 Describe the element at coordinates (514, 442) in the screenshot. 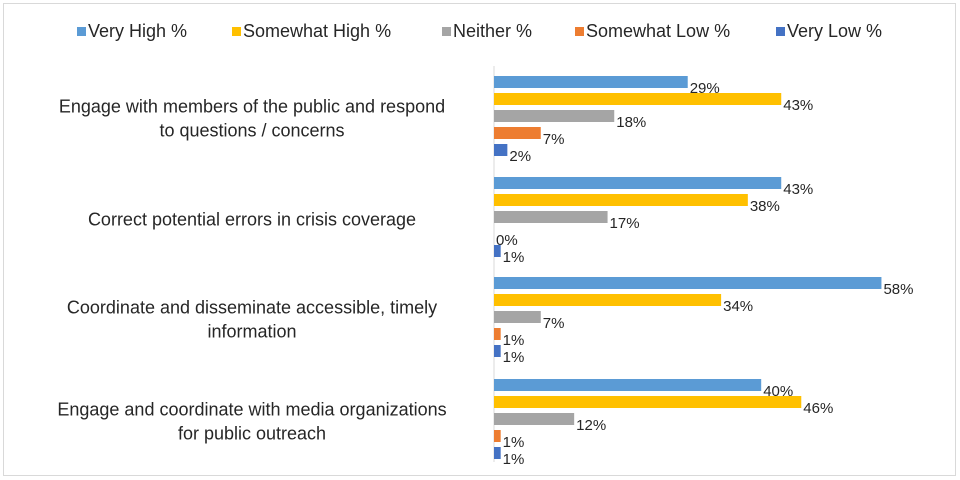

I see `data-label-3-3: 1%` at that location.